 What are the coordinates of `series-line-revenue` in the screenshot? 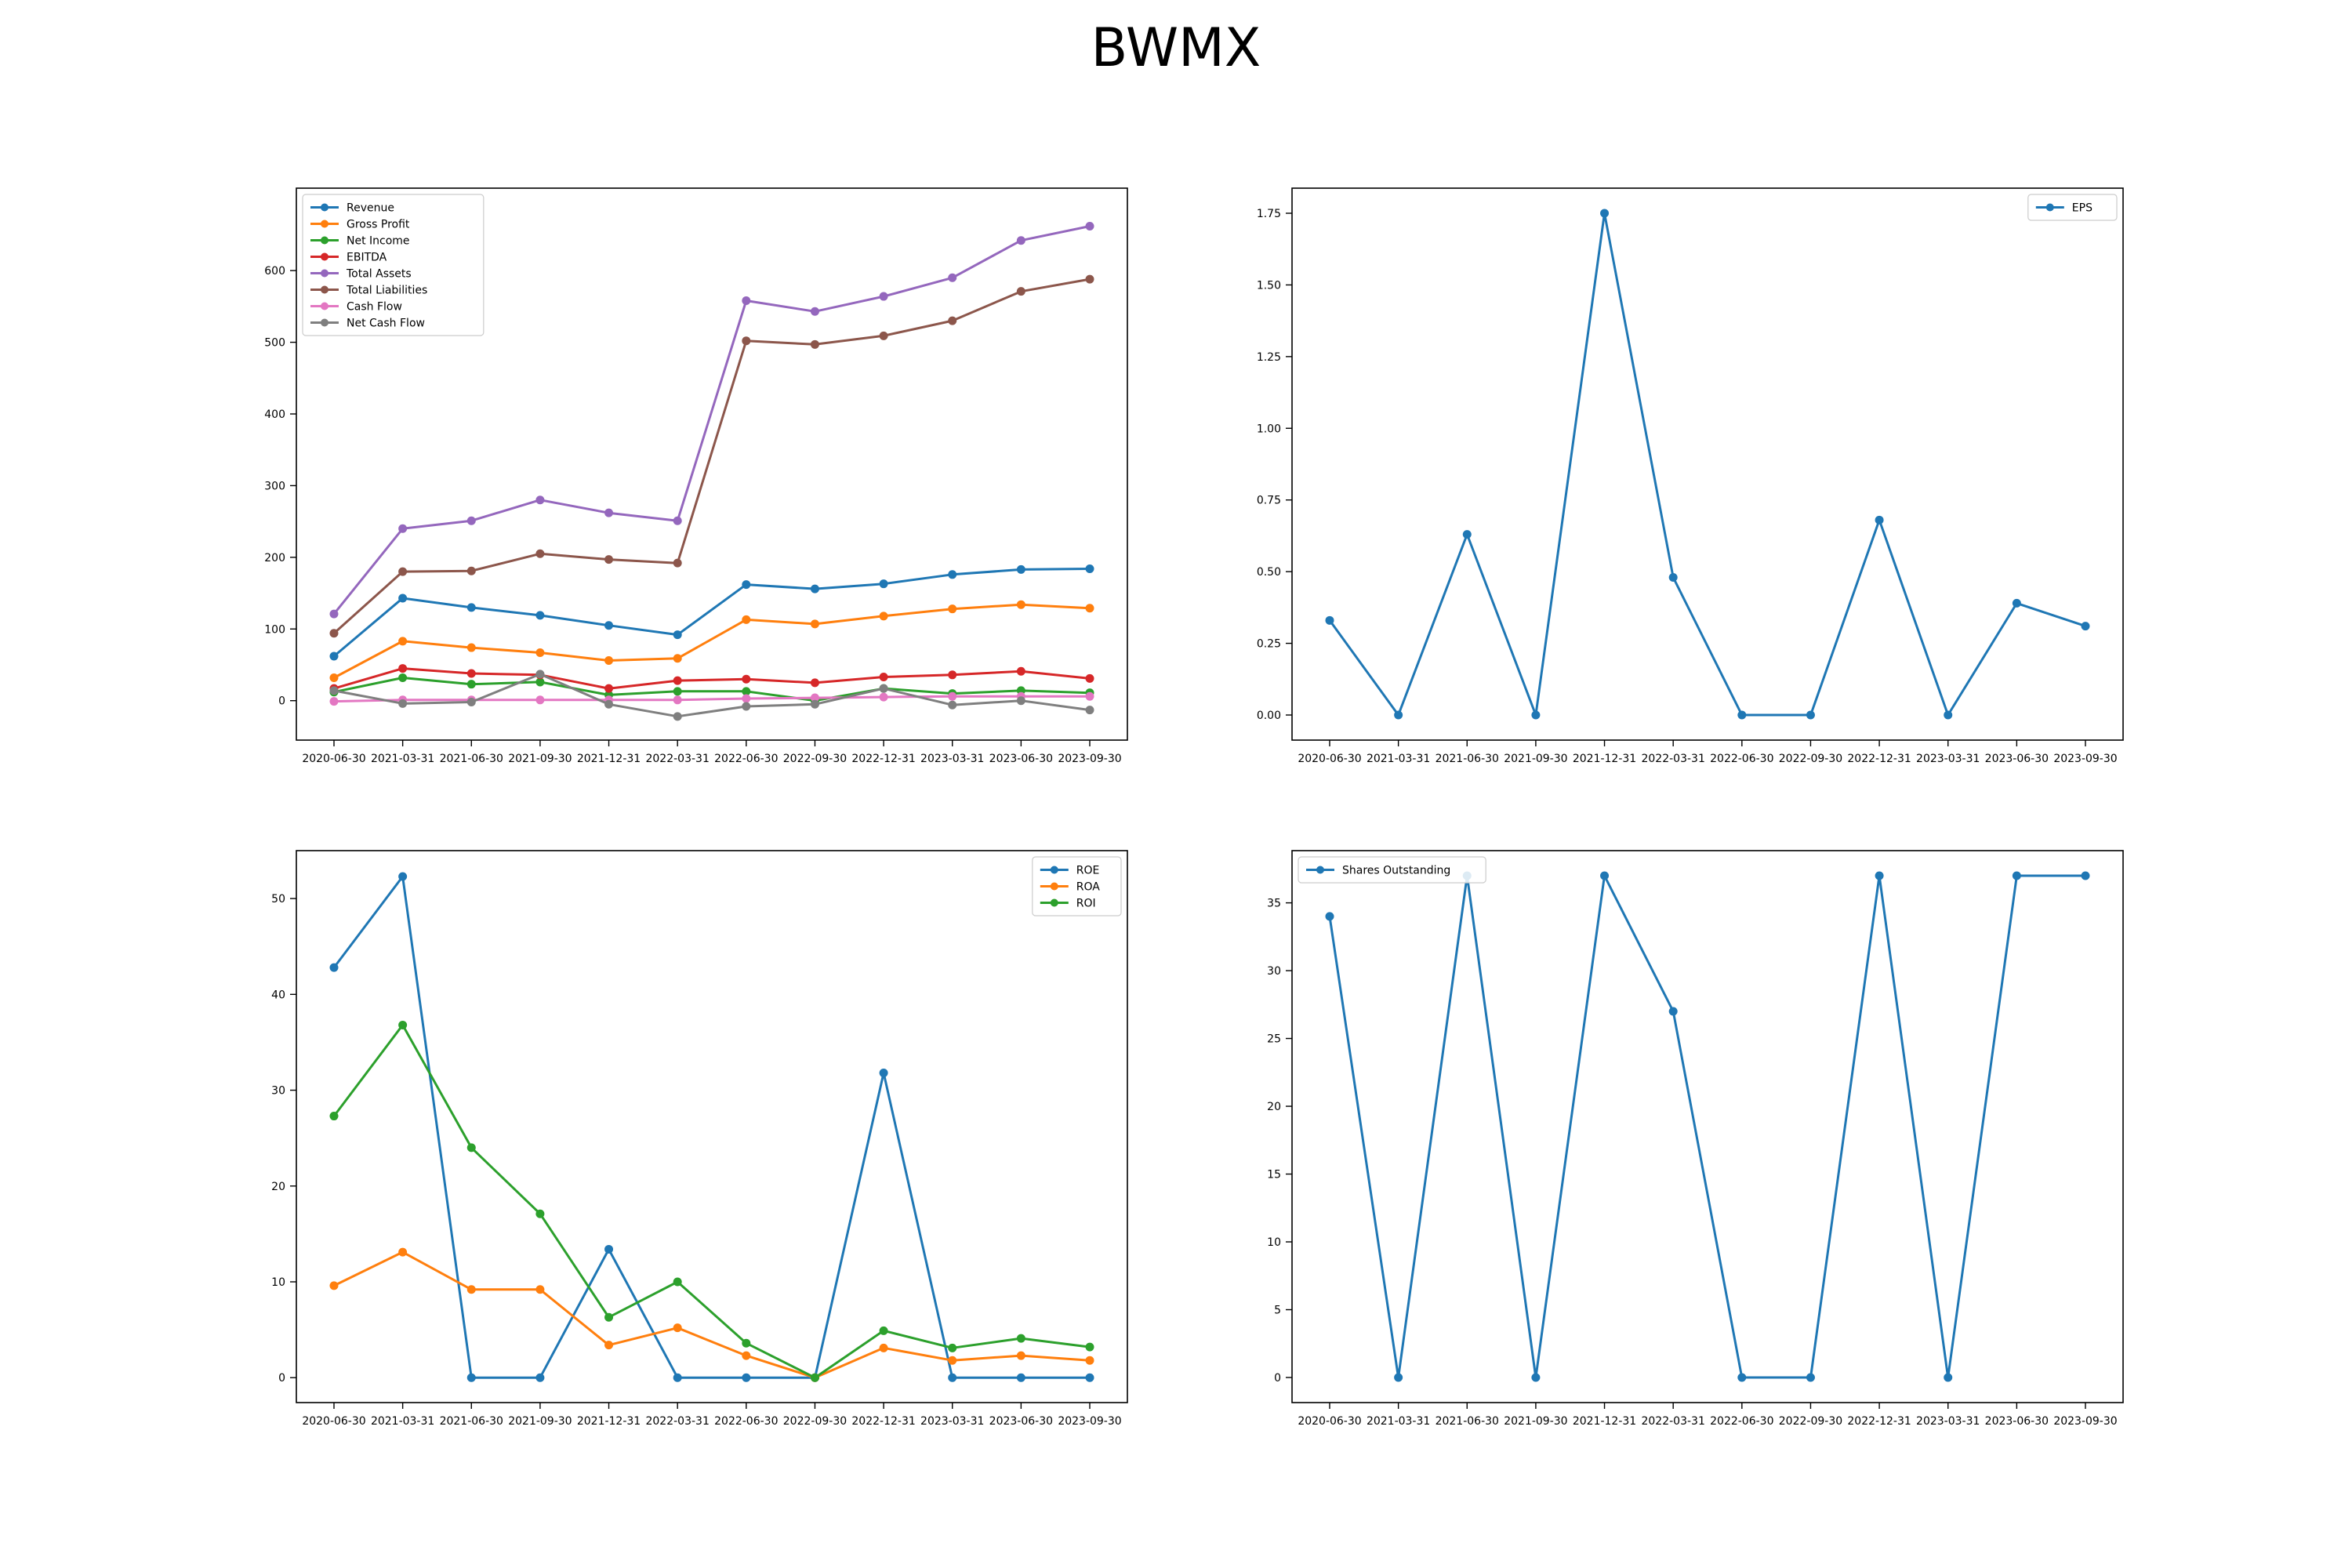 It's located at (712, 613).